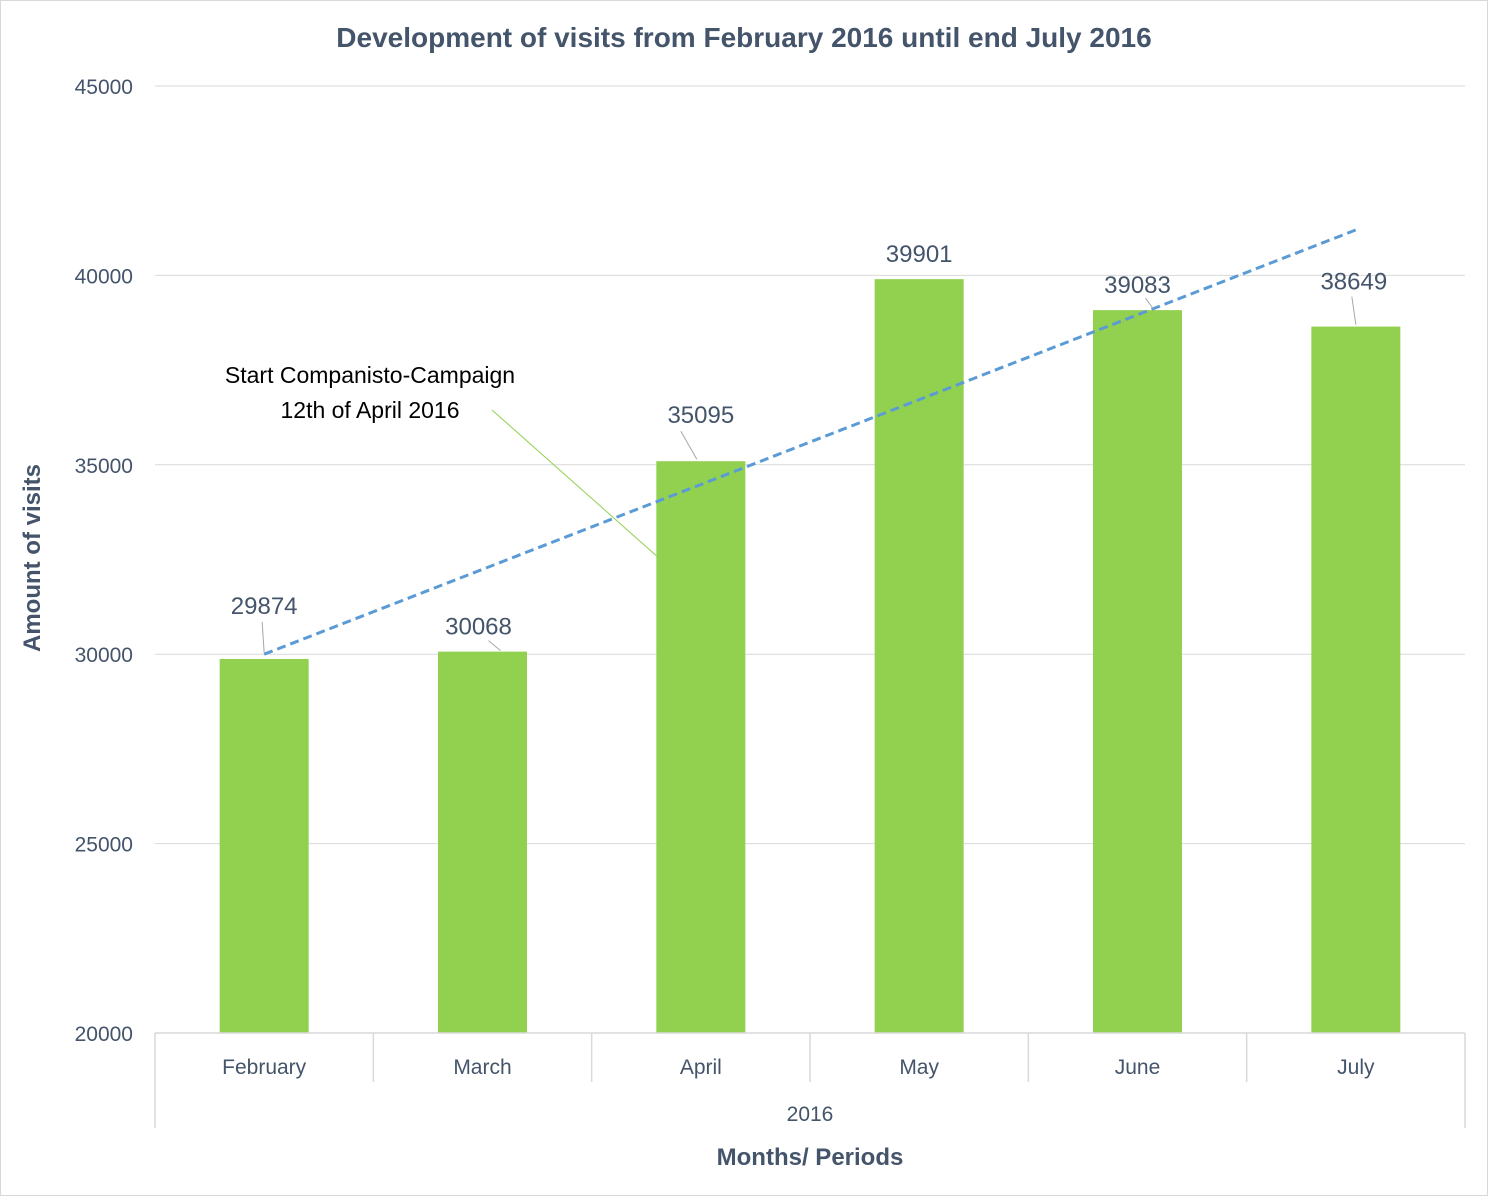 The width and height of the screenshot is (1488, 1196). I want to click on data-label: 39083, so click(1137, 285).